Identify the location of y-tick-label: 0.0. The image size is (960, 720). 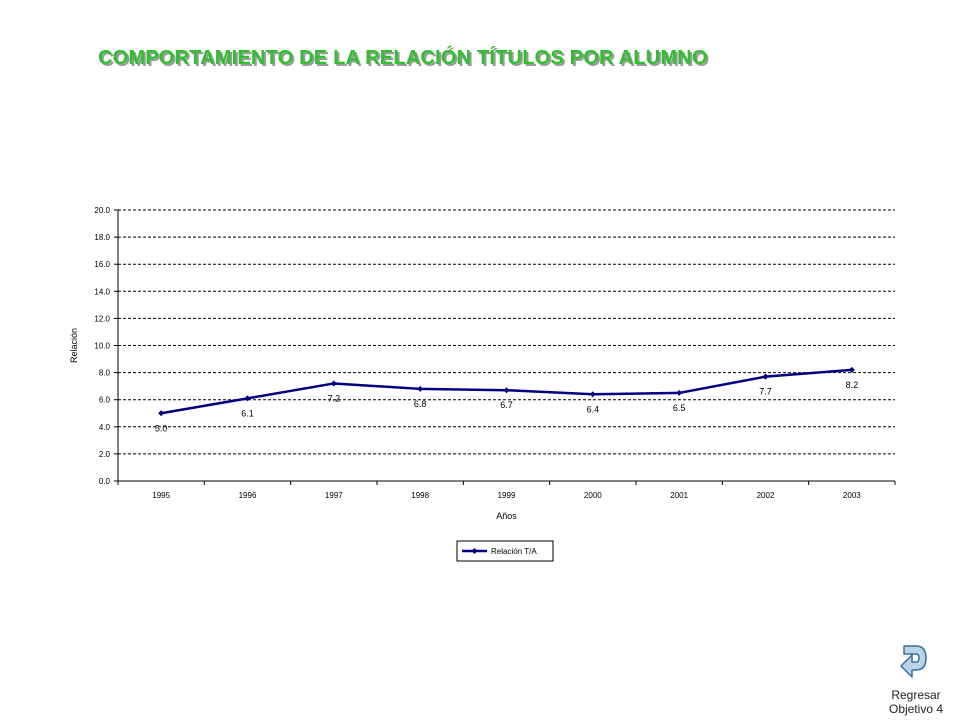
(105, 481).